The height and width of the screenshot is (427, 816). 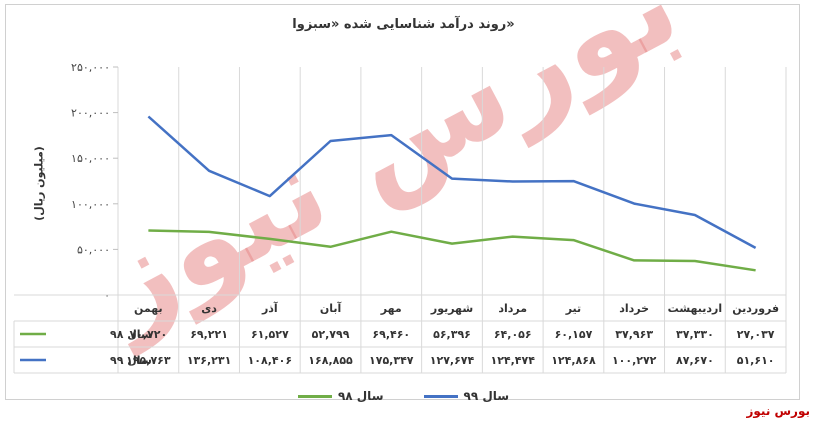 What do you see at coordinates (331, 308) in the screenshot?
I see `category-label: آبان` at bounding box center [331, 308].